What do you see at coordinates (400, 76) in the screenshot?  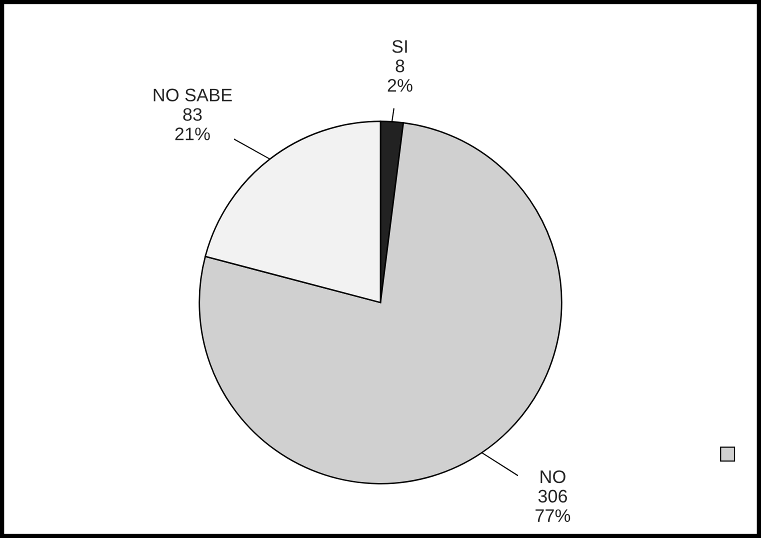 I see `data-label: 8 2%` at bounding box center [400, 76].